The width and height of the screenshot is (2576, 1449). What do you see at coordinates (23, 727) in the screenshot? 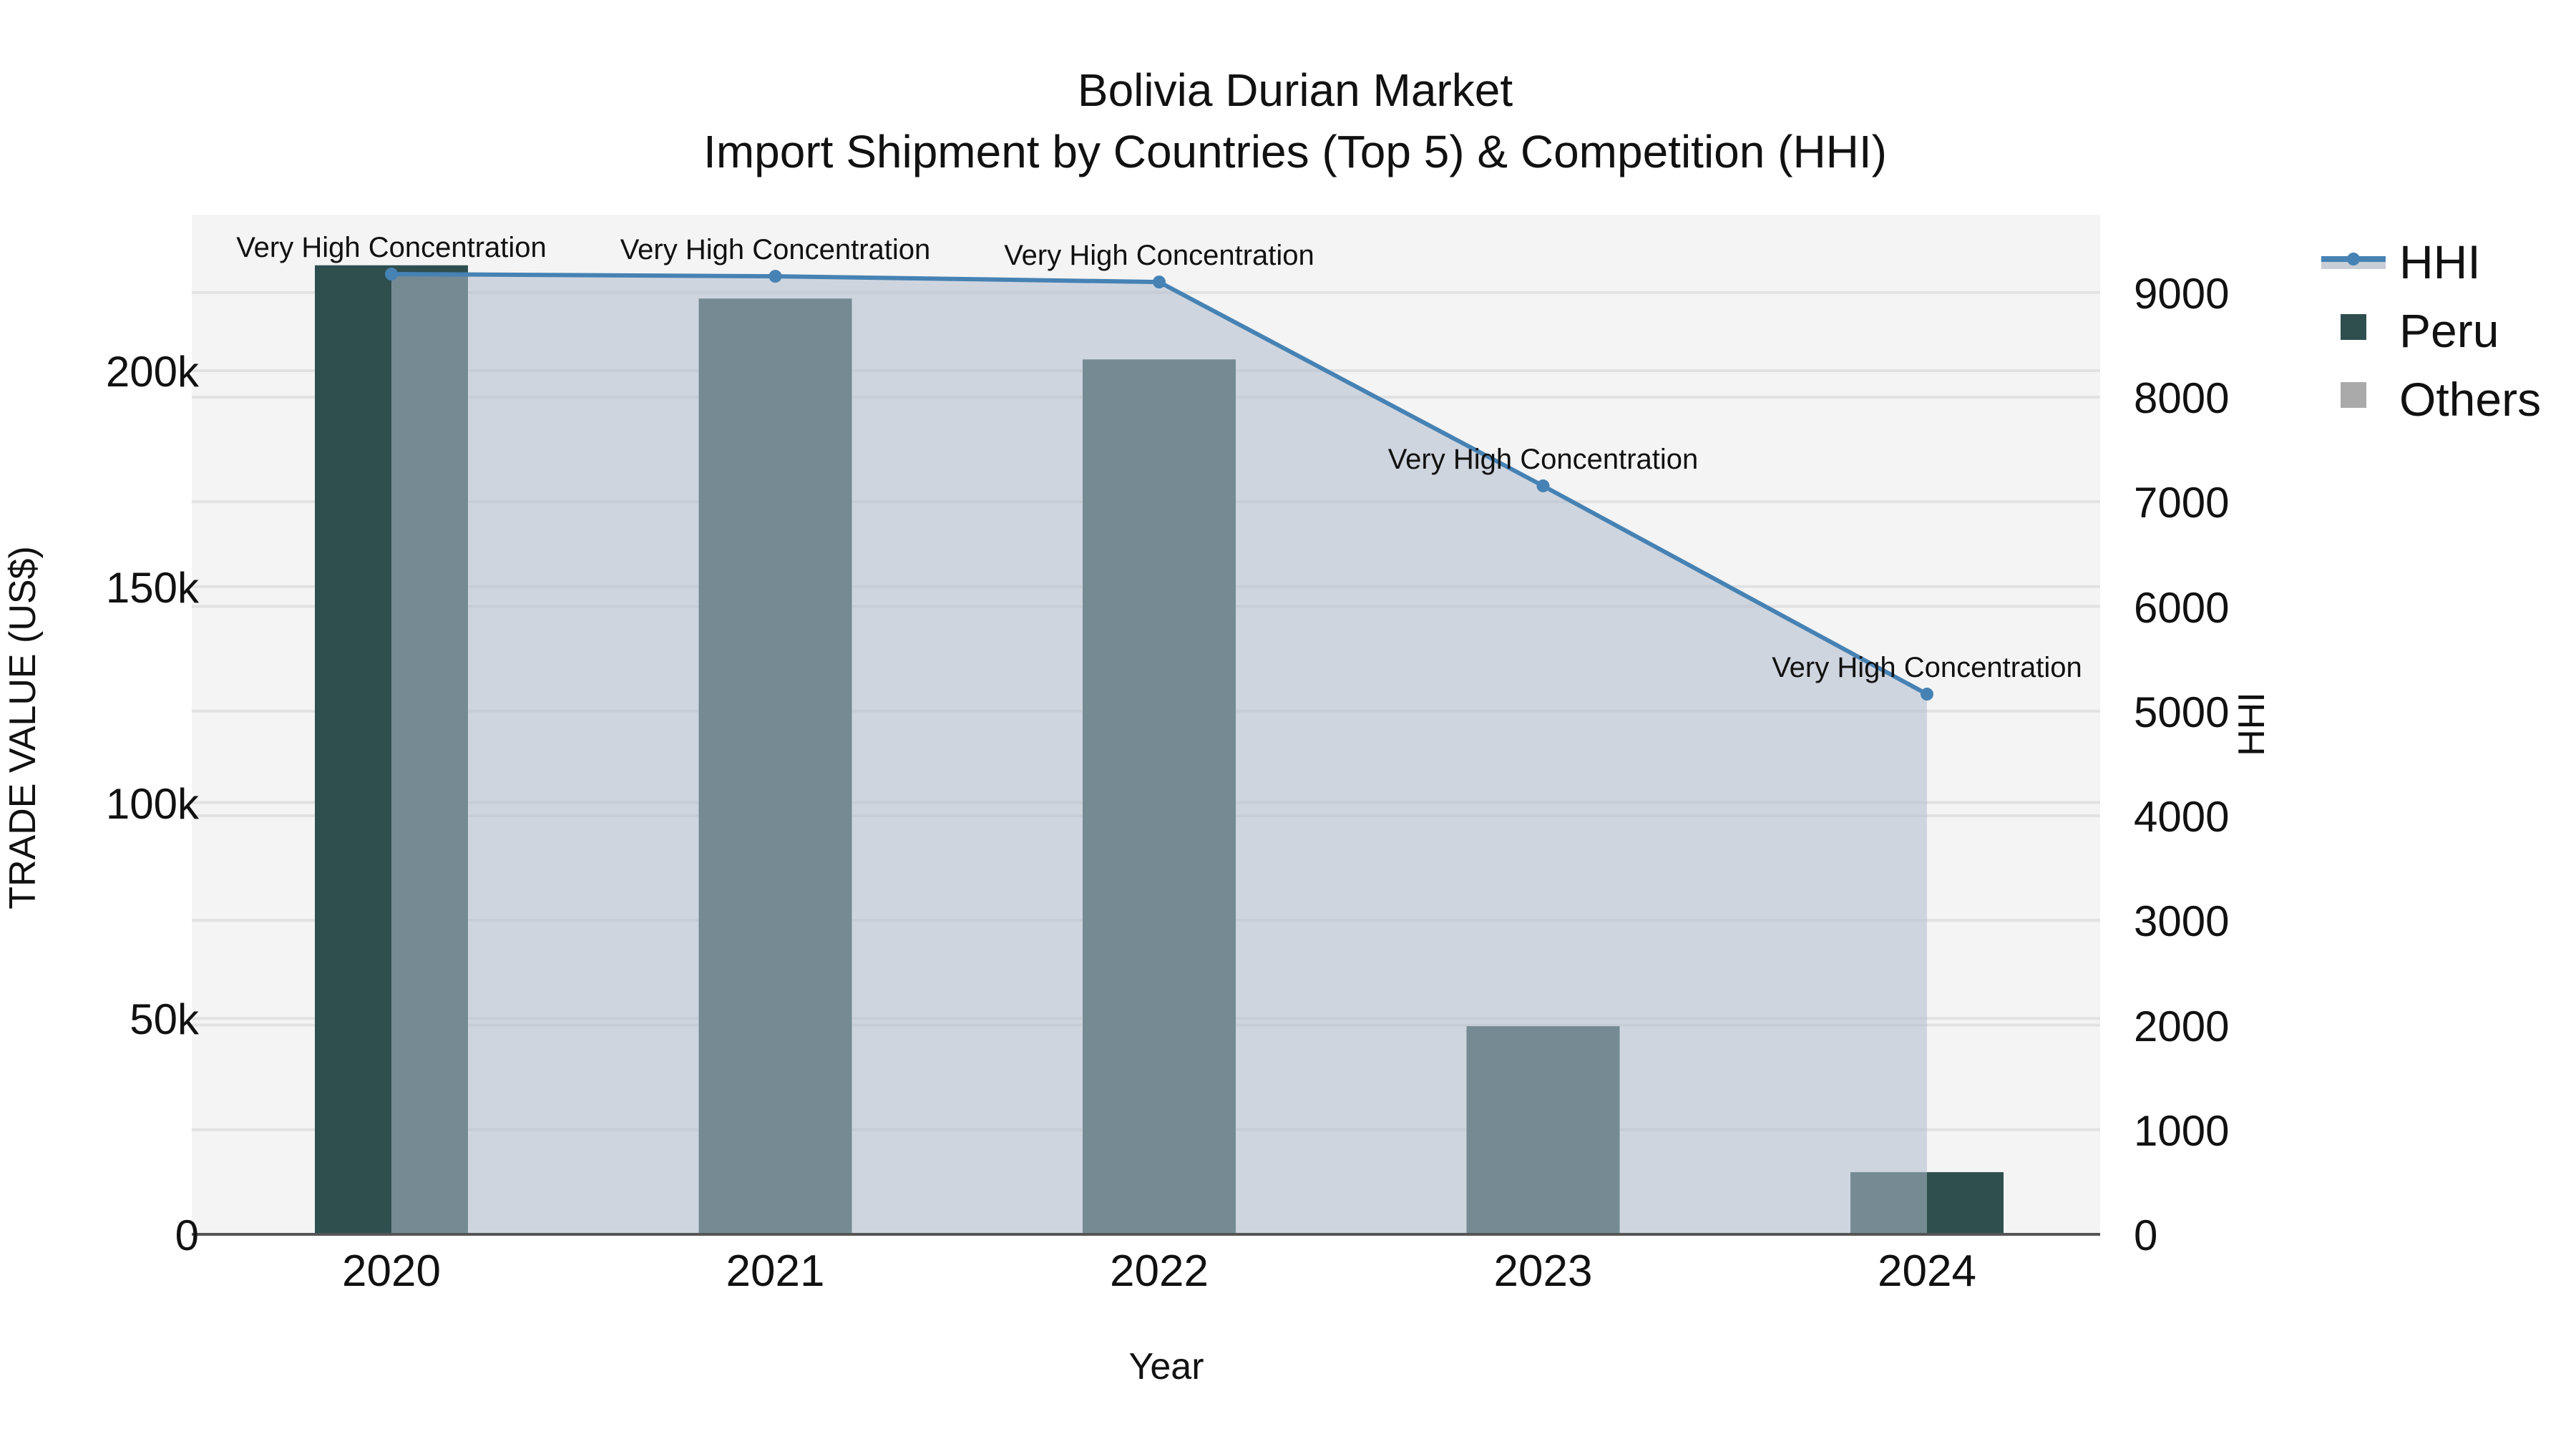
I see `y-axis-left-title: TRADE VALUE (US$)` at bounding box center [23, 727].